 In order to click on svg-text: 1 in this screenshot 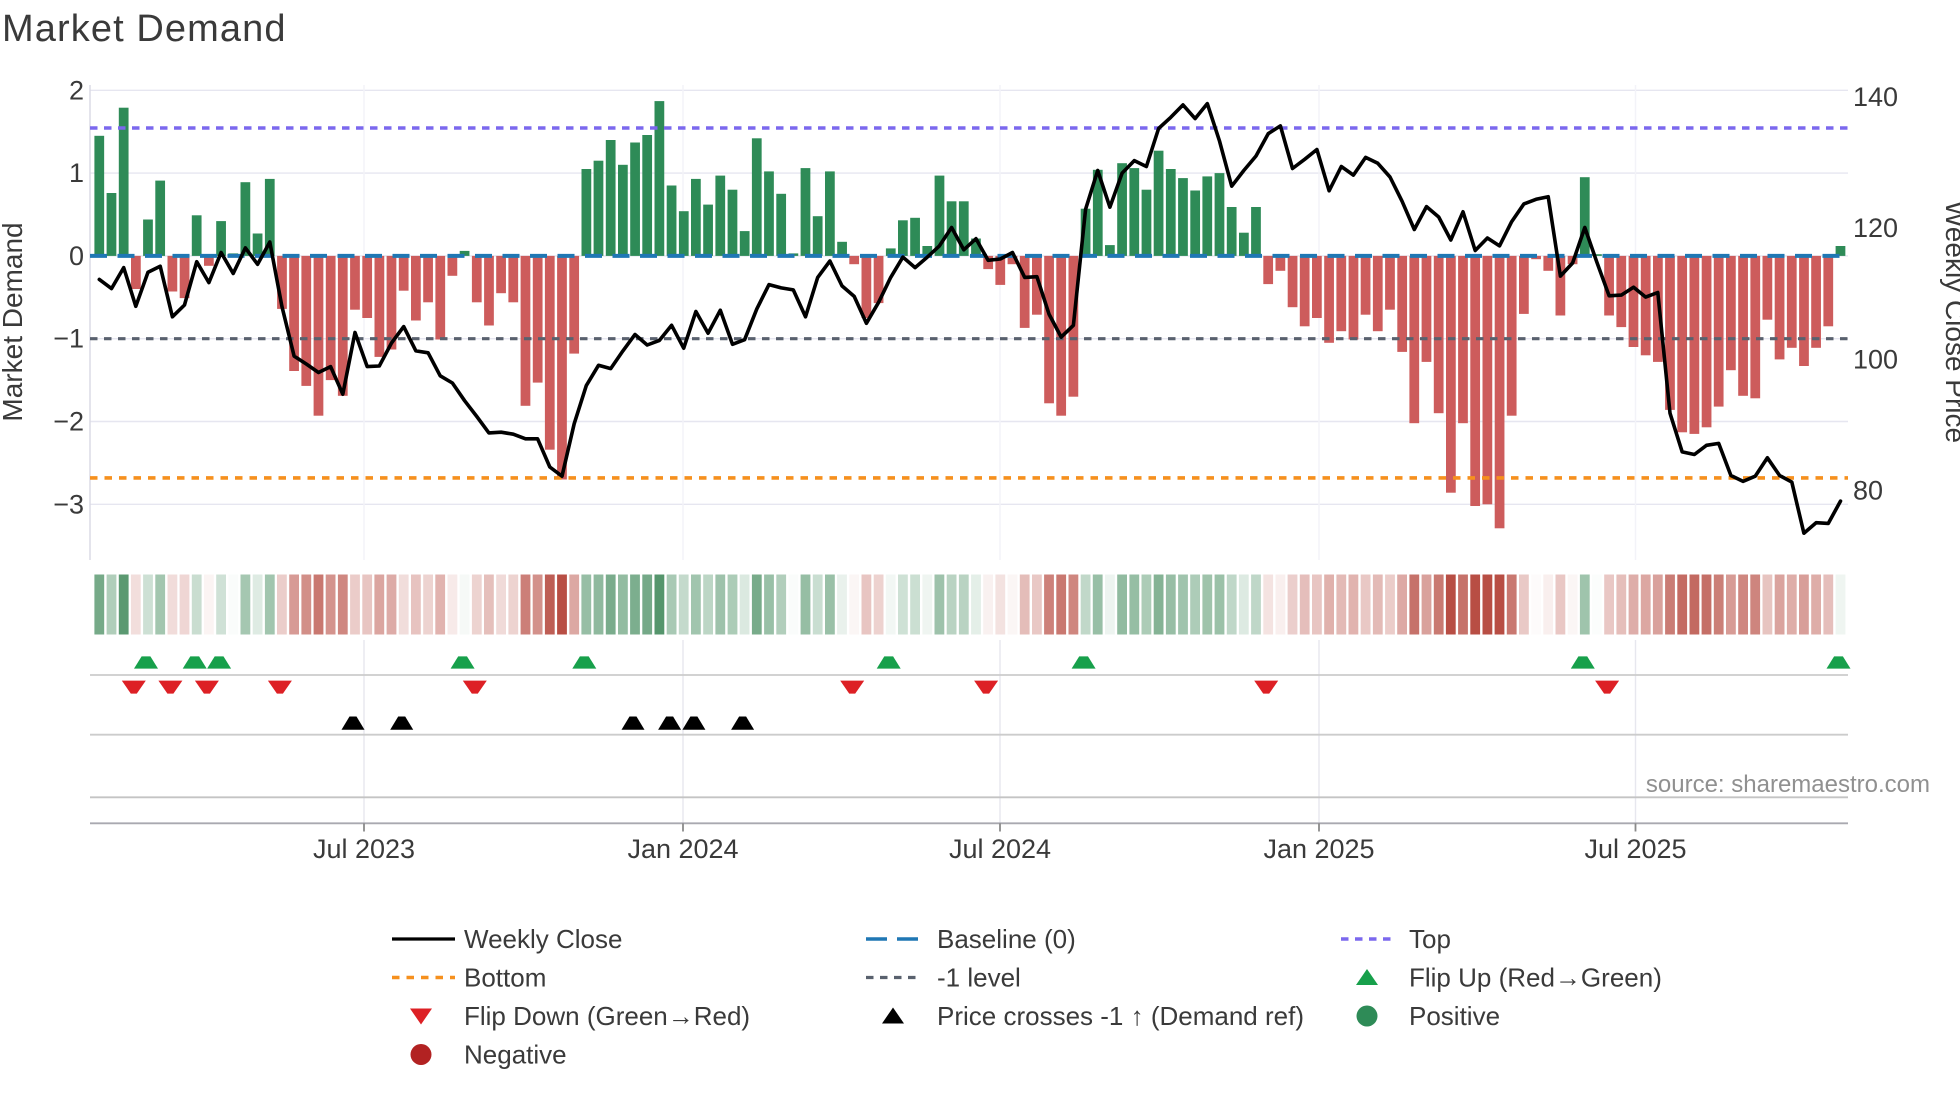, I will do `click(76, 173)`.